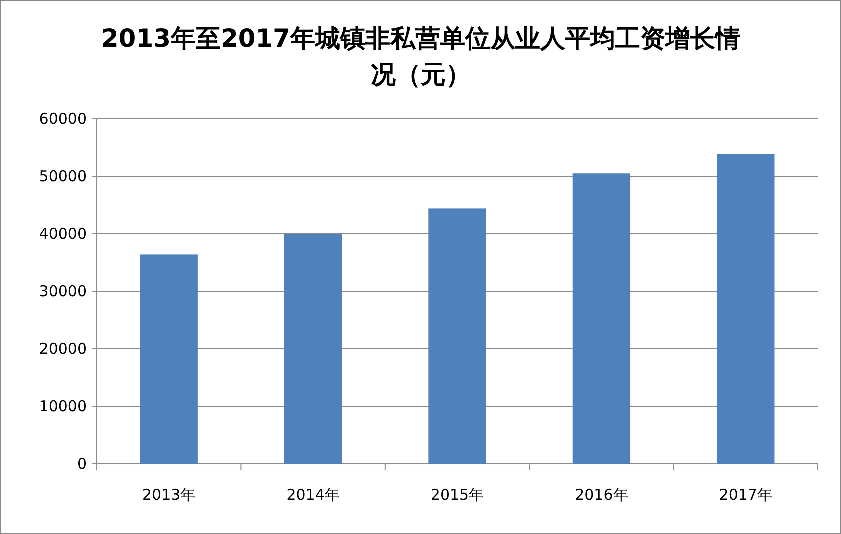 Image resolution: width=841 pixels, height=534 pixels. What do you see at coordinates (169, 495) in the screenshot?
I see `x-tick-label: 2013年` at bounding box center [169, 495].